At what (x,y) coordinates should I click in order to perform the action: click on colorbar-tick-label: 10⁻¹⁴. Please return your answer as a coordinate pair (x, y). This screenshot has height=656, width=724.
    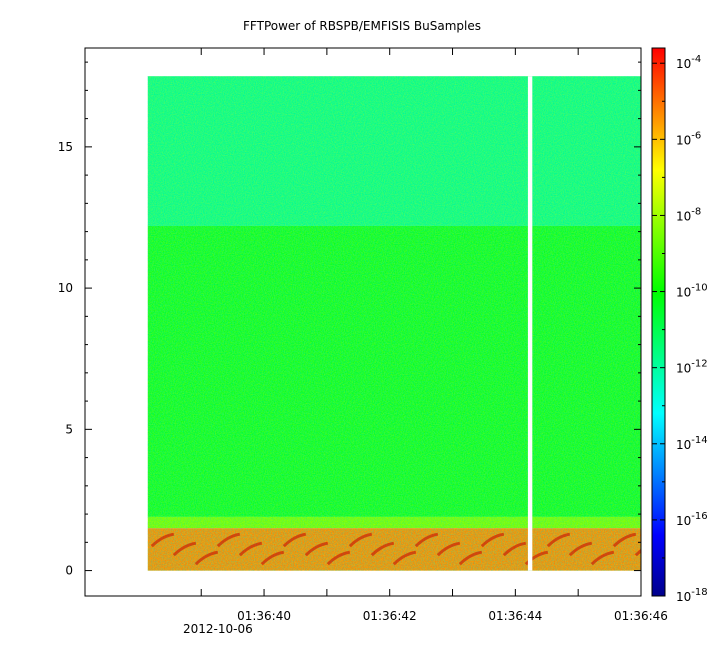
    Looking at the image, I should click on (692, 443).